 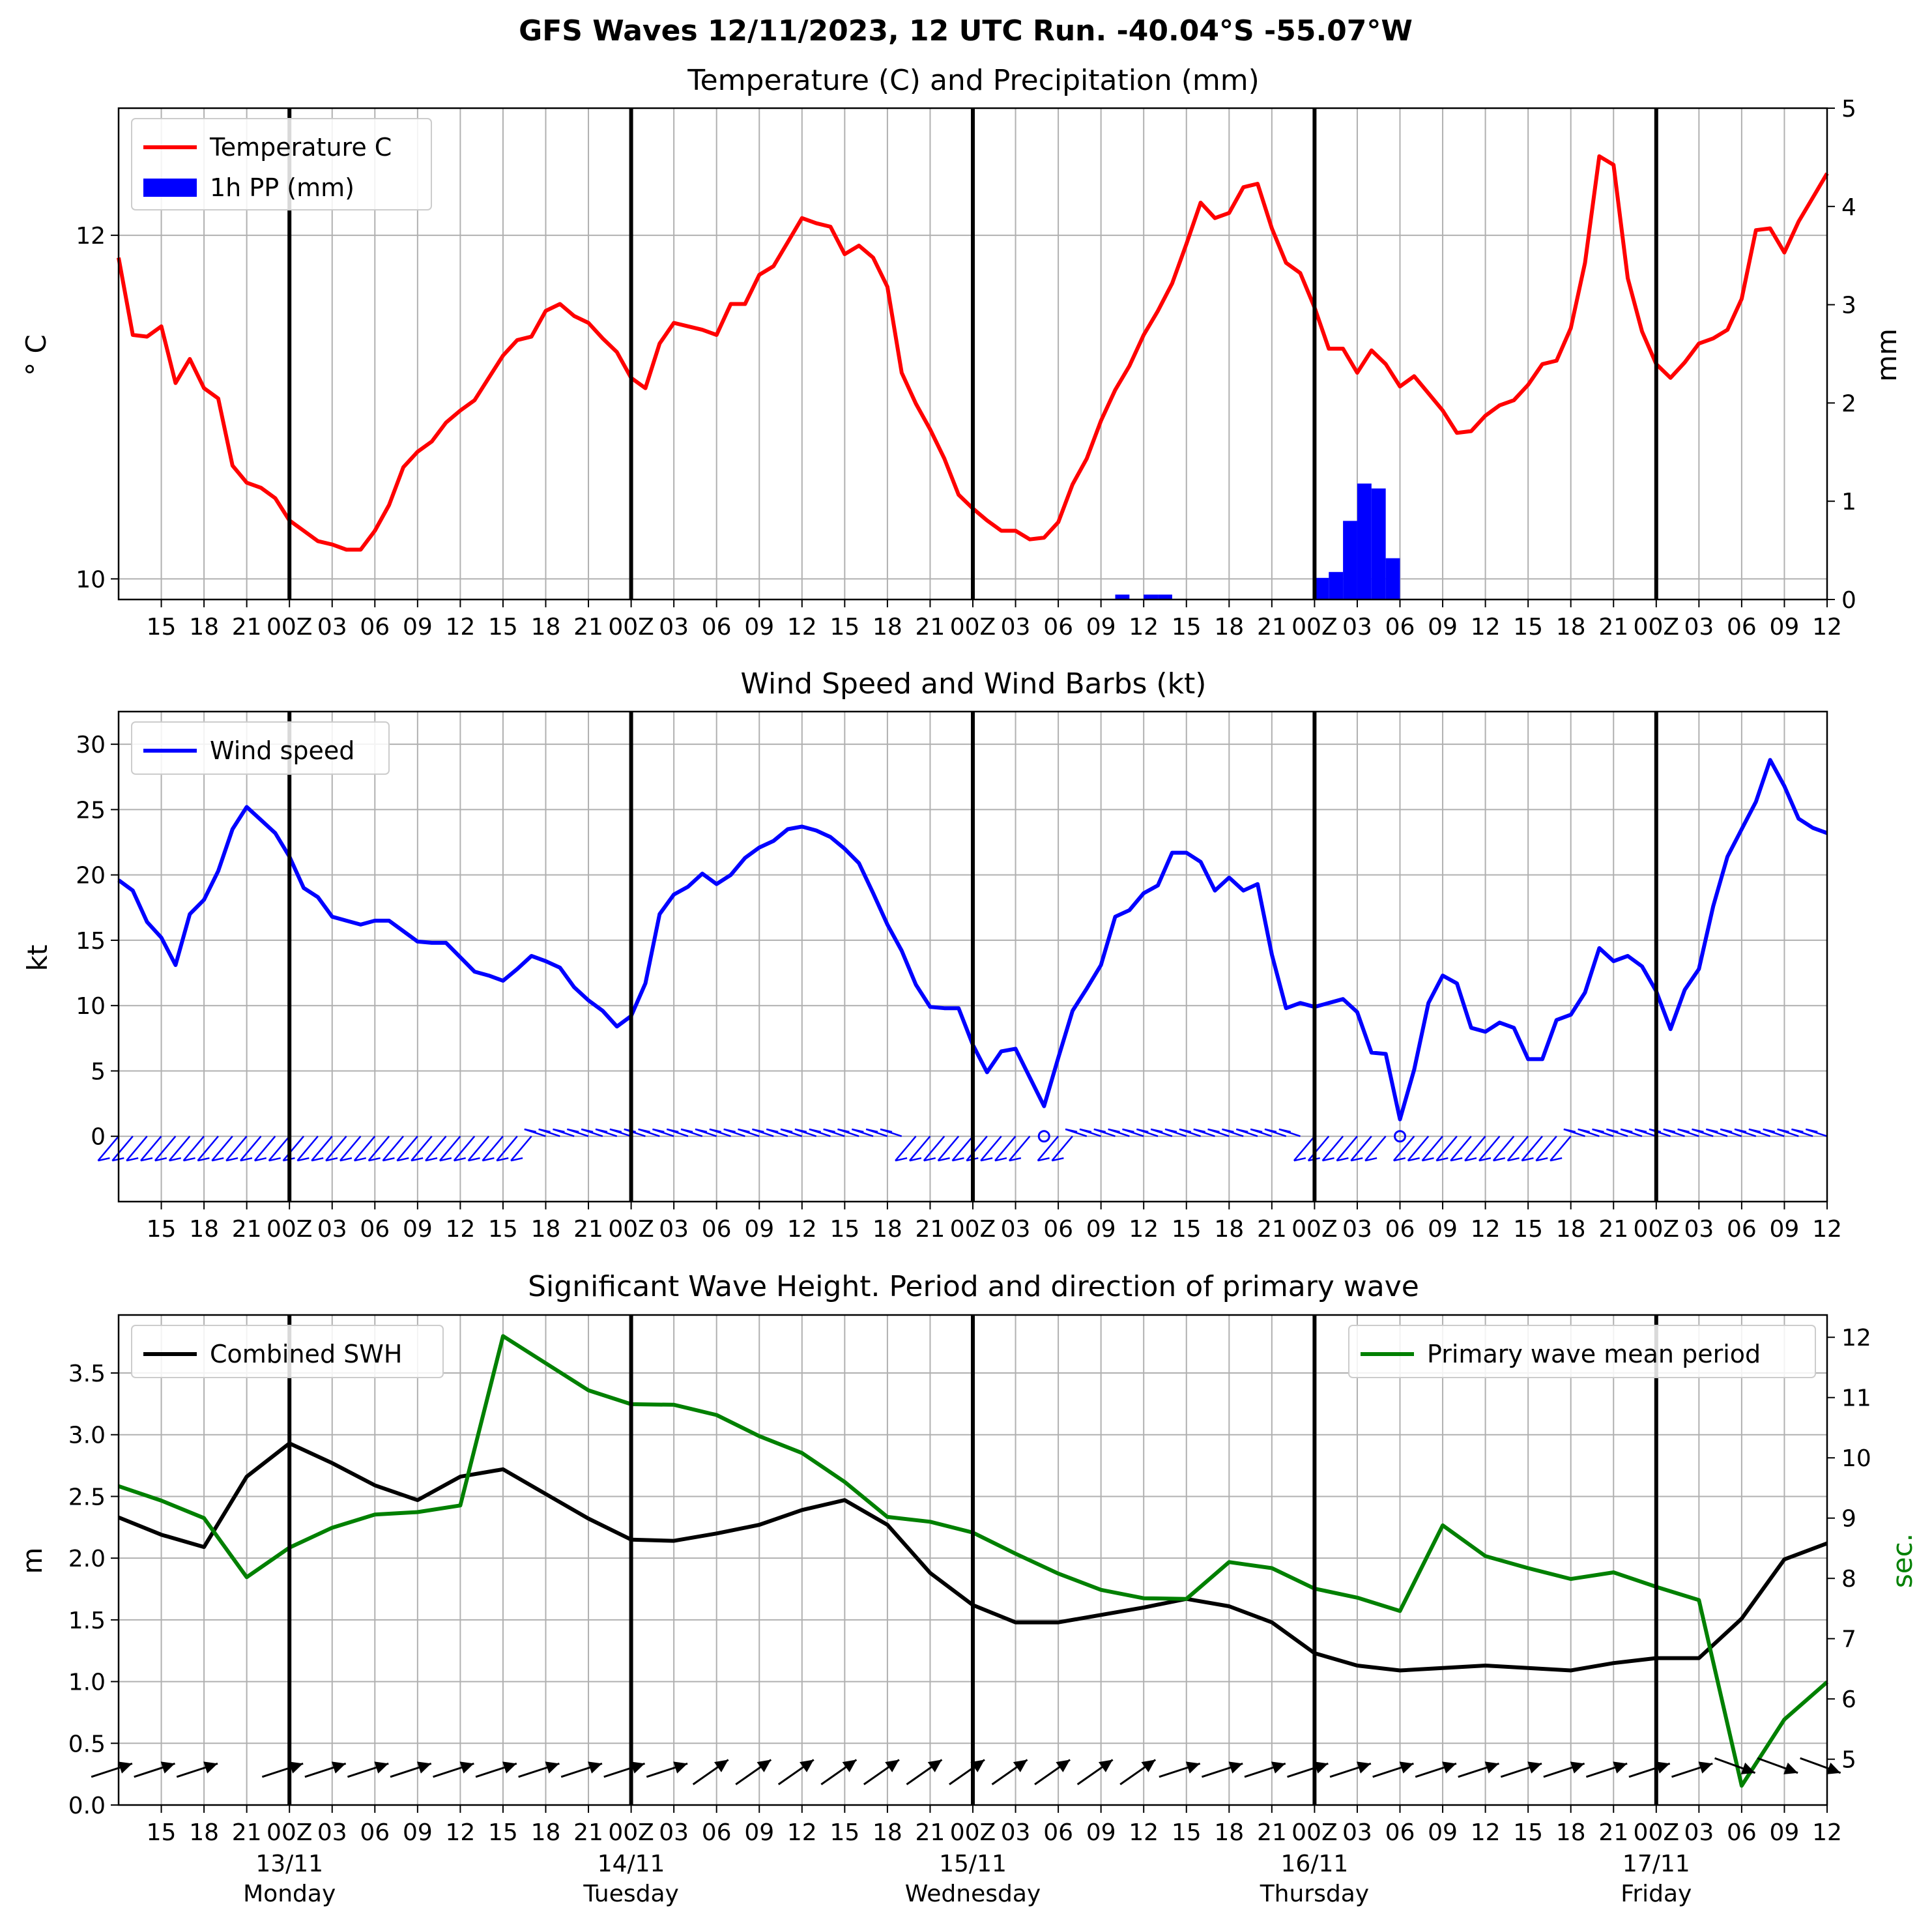 What do you see at coordinates (98, 1071) in the screenshot?
I see `y-tick-label: 5` at bounding box center [98, 1071].